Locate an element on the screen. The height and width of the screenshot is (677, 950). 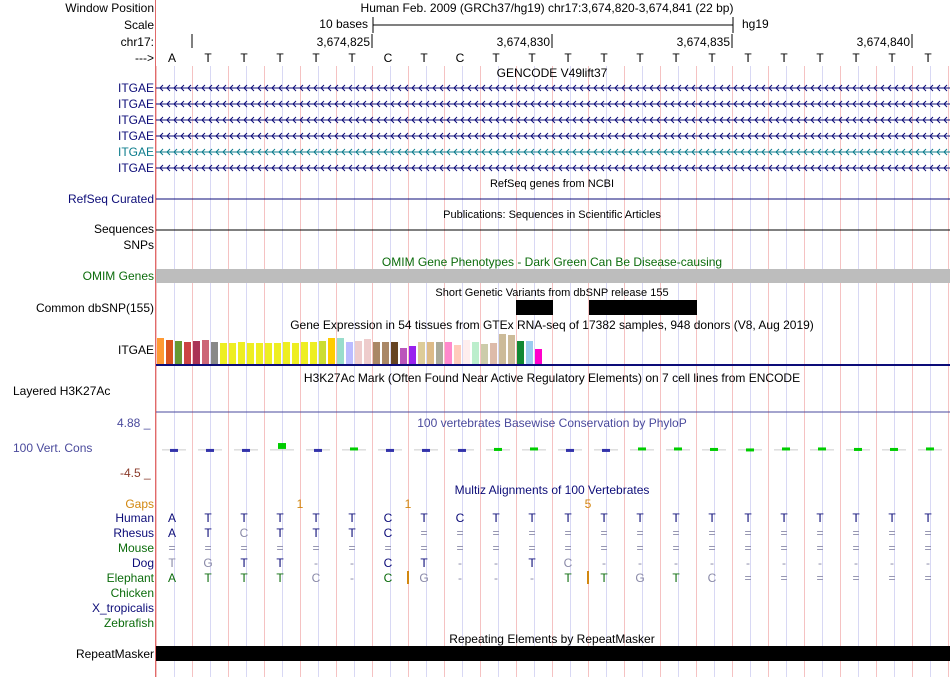
species-label: X_tropicalis is located at coordinates (122, 608).